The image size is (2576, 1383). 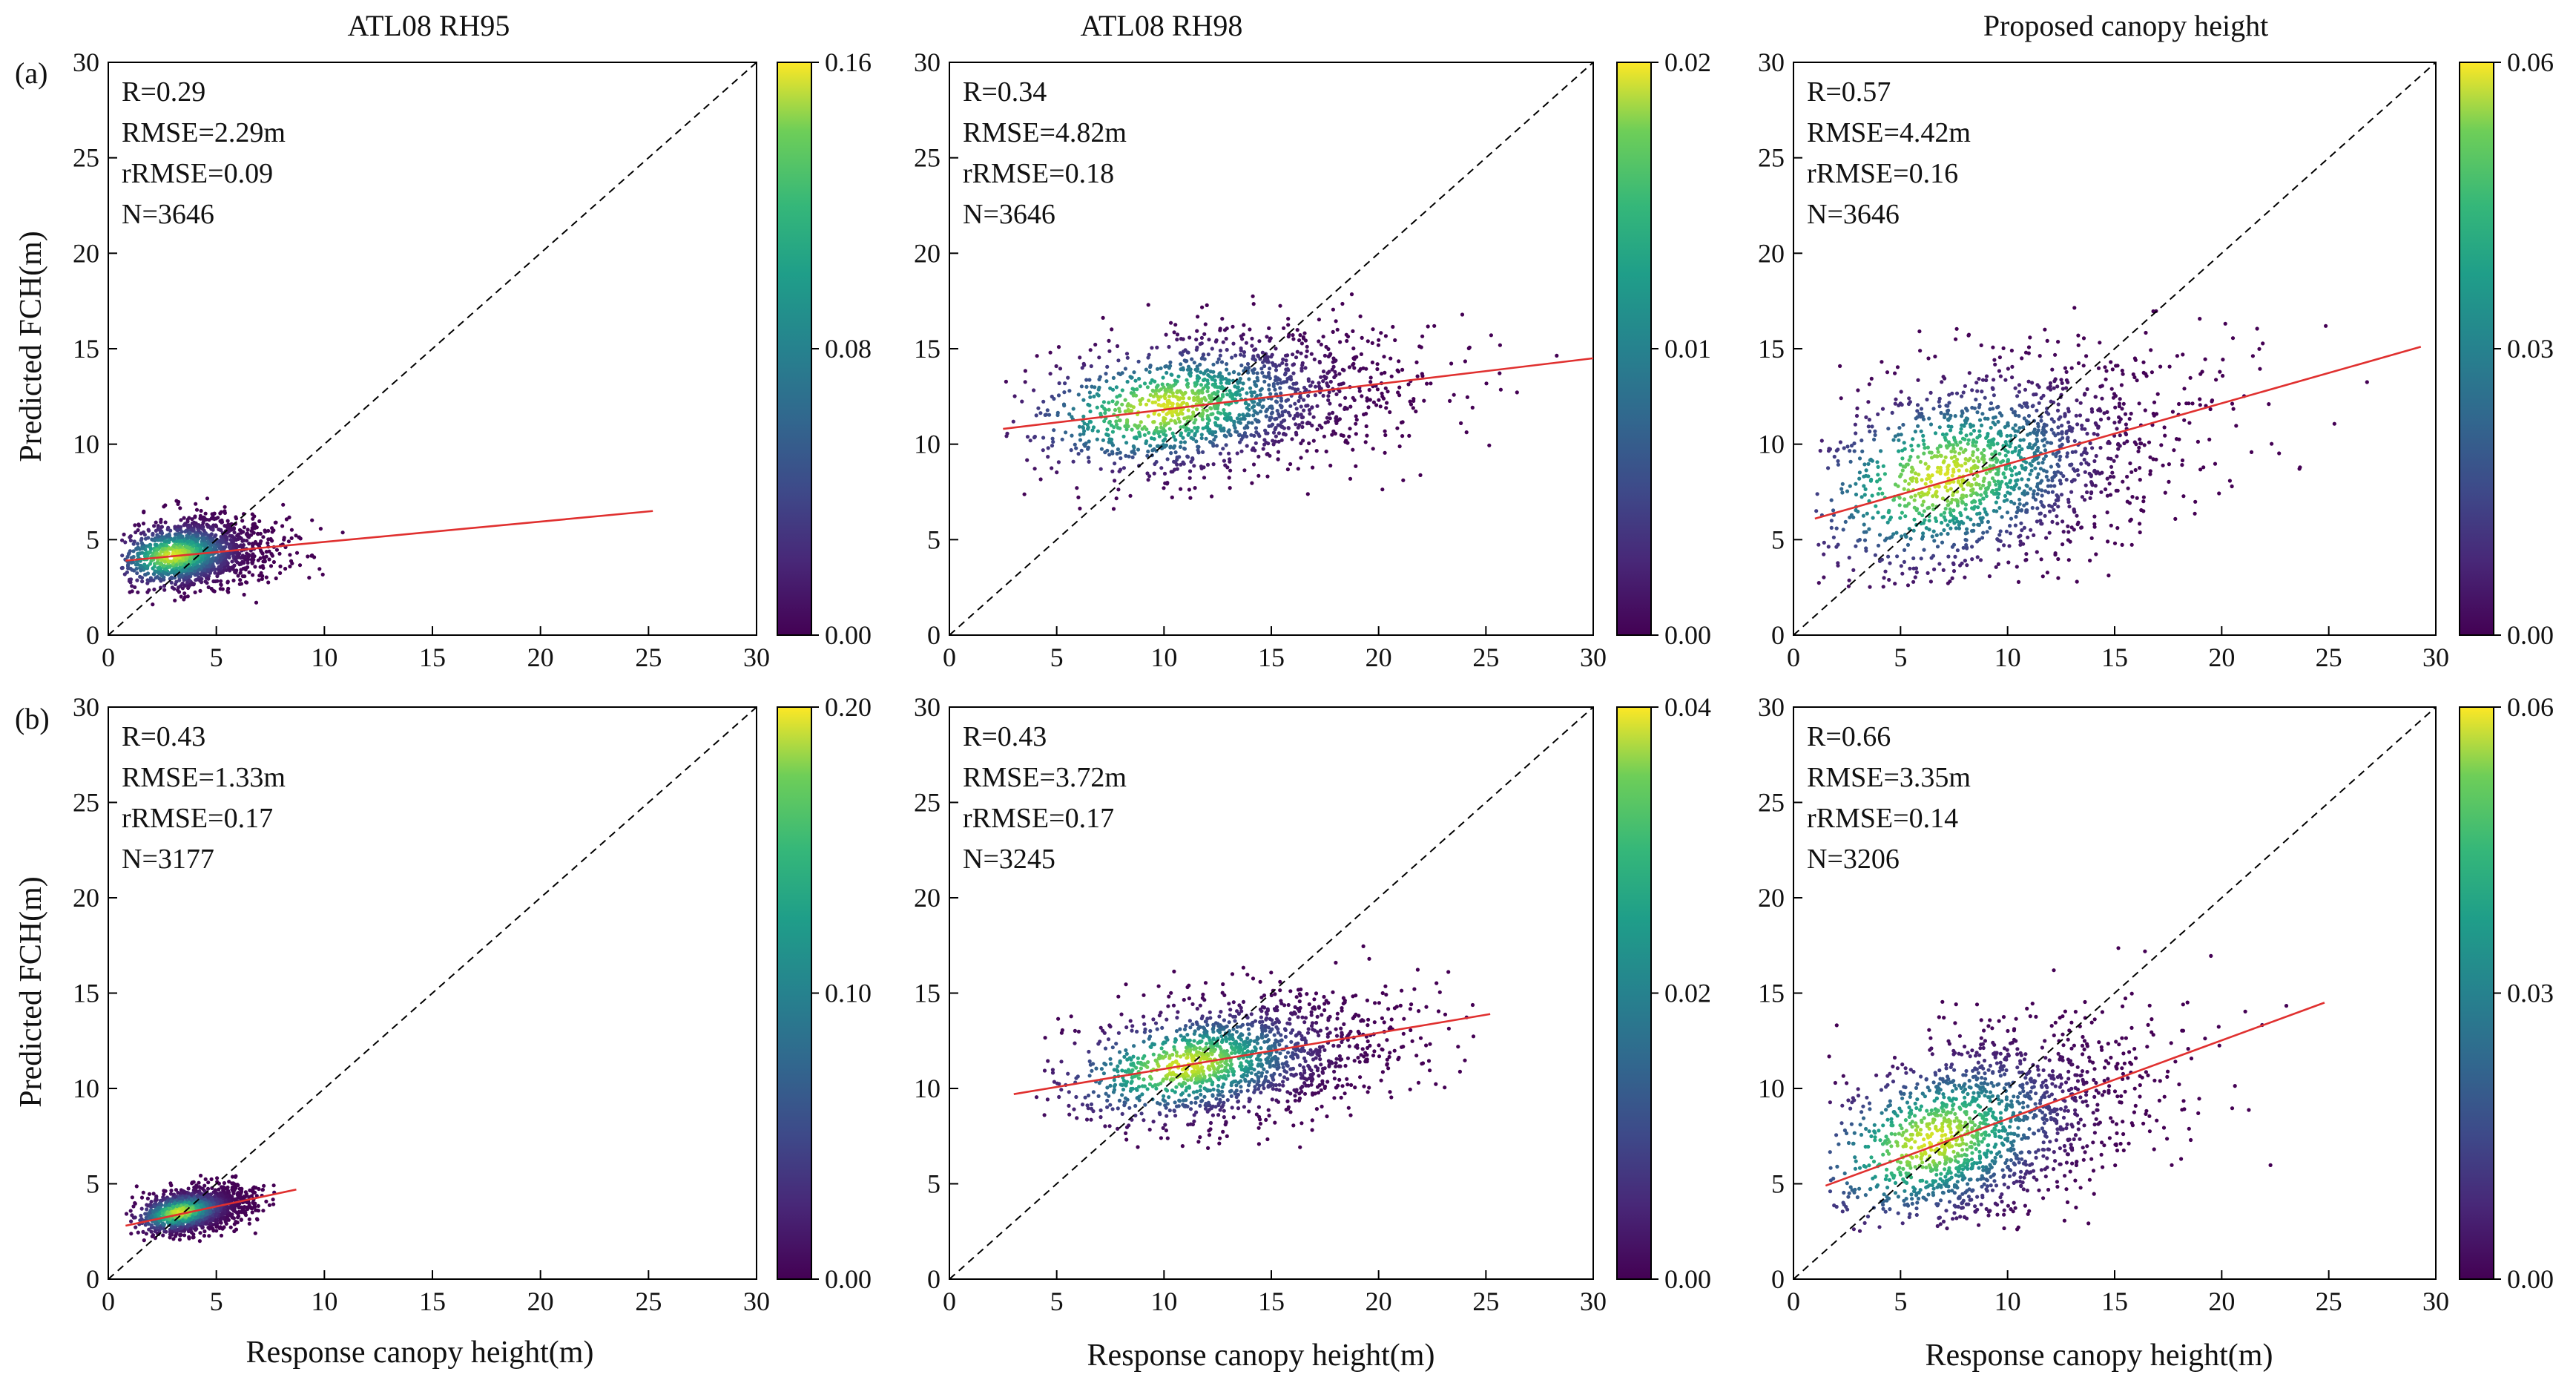 I want to click on y-tick-label: 0, so click(x=92, y=1279).